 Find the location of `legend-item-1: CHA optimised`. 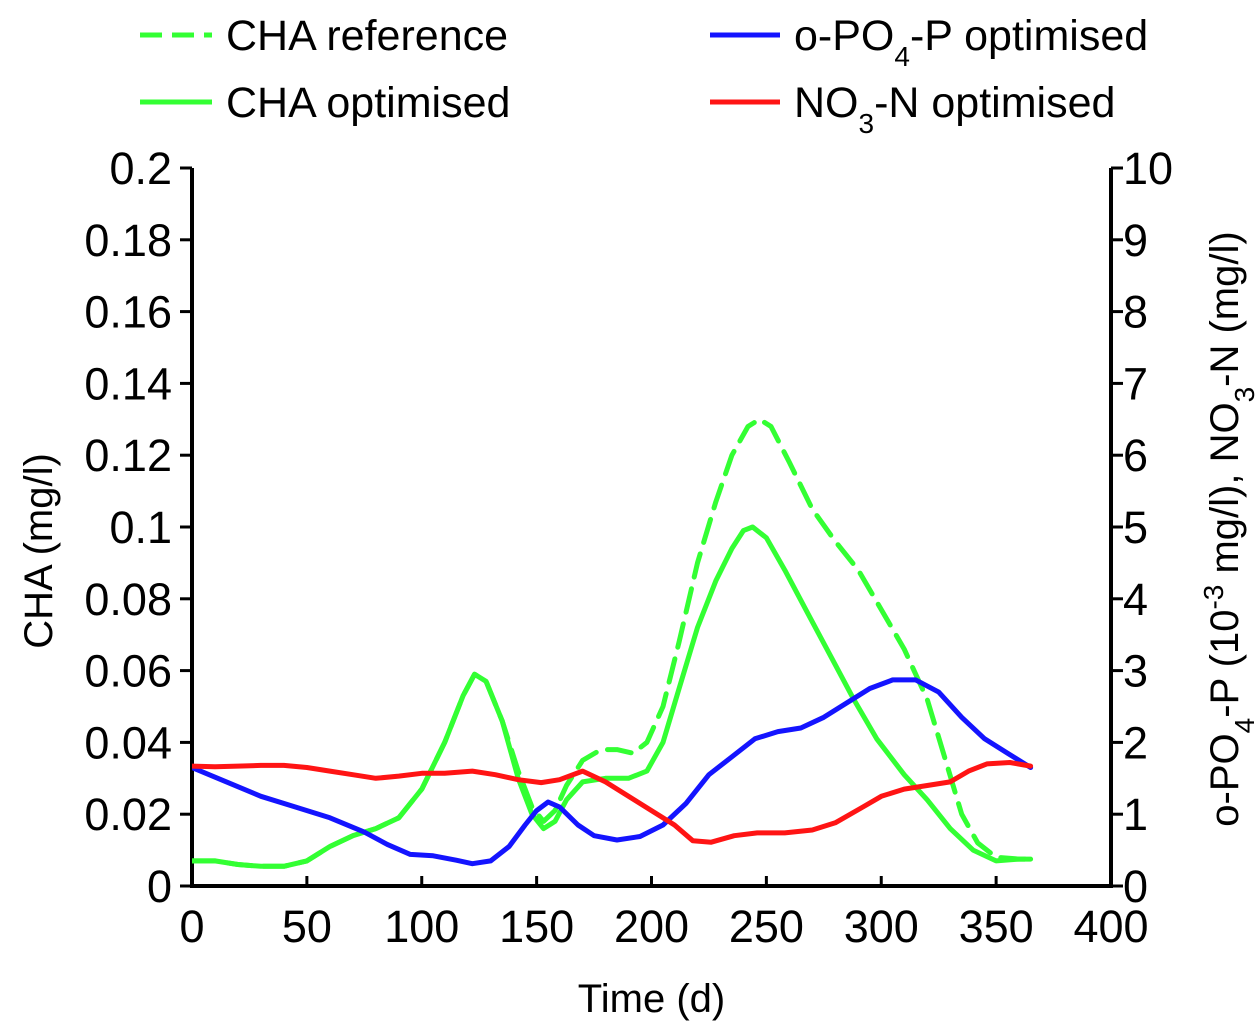

legend-item-1: CHA optimised is located at coordinates (325, 103).